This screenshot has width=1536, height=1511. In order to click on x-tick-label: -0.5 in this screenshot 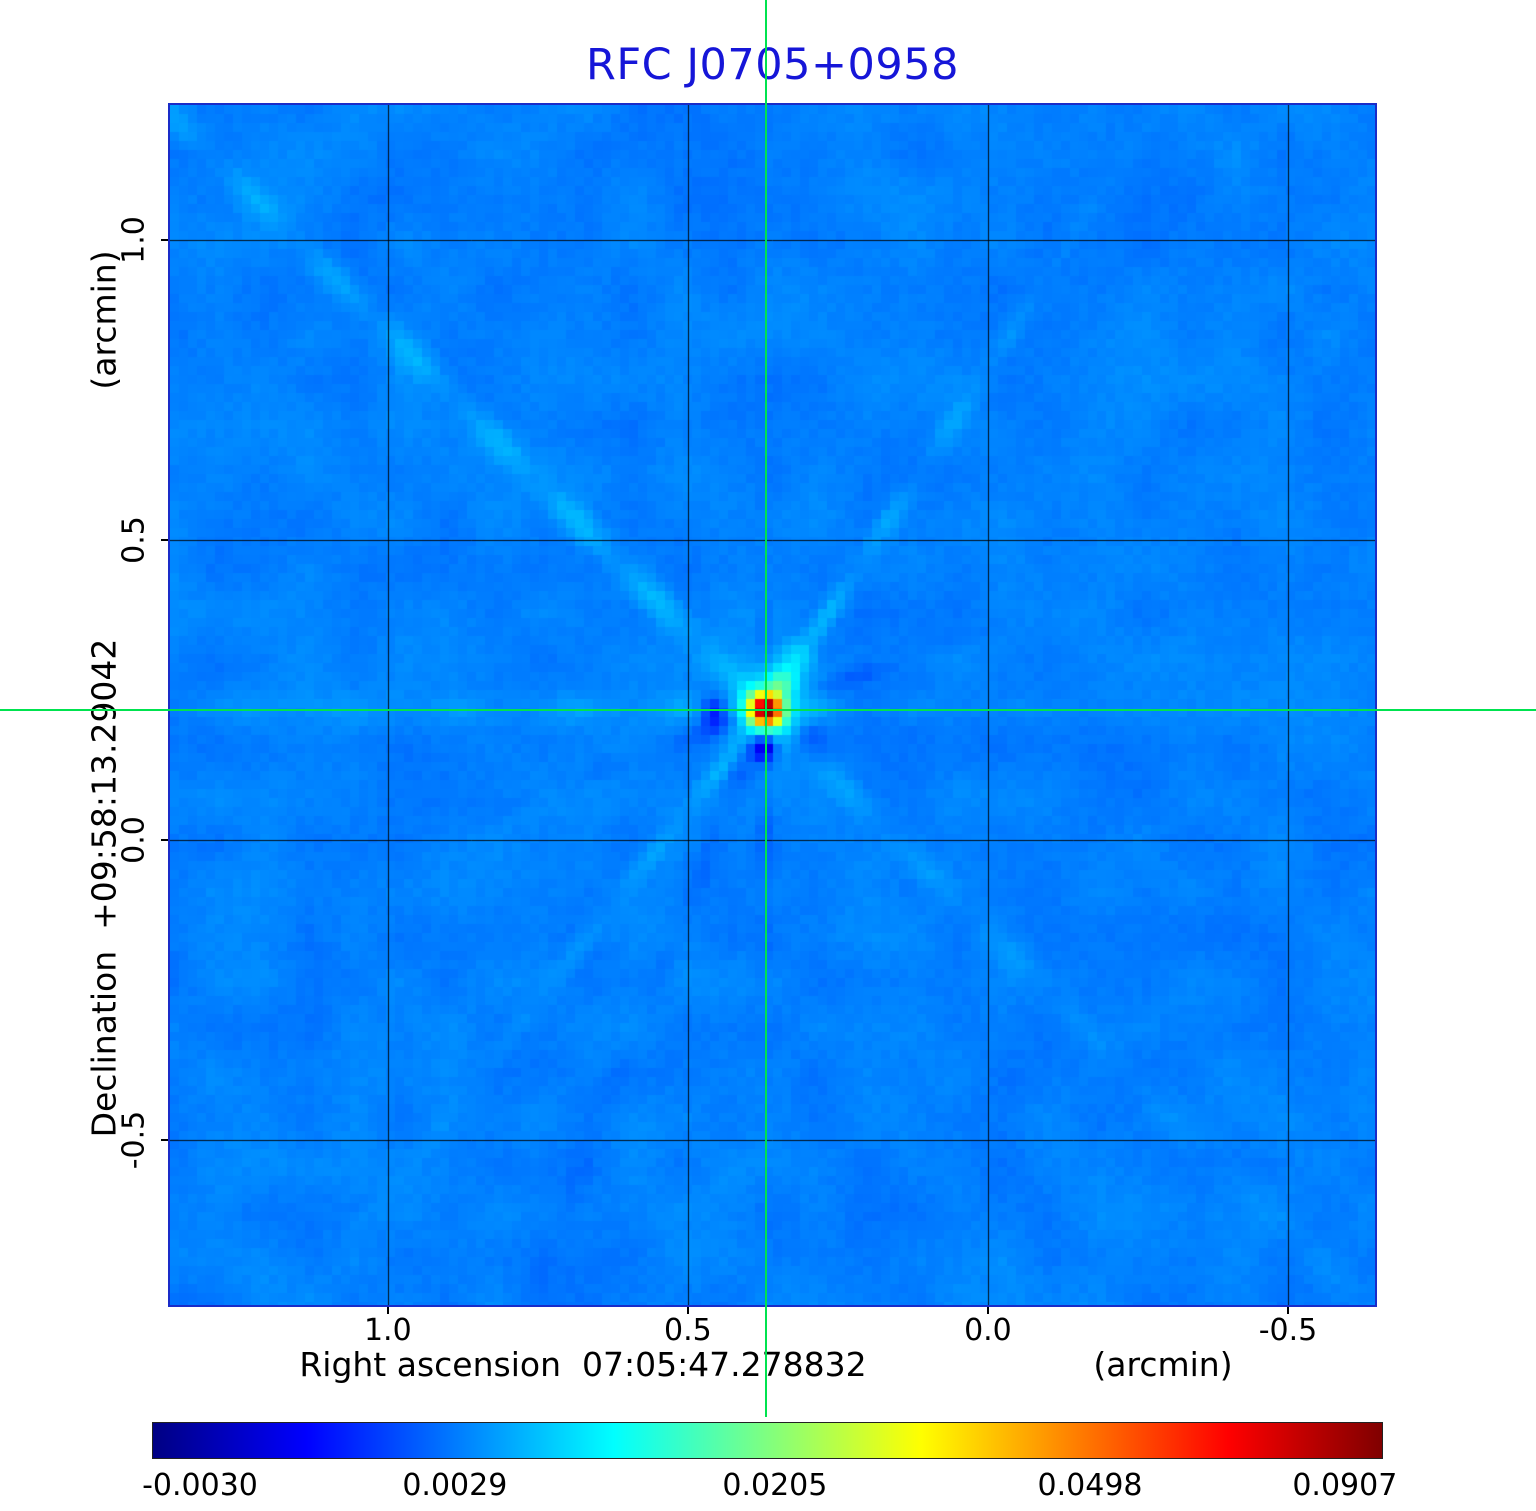, I will do `click(1288, 1330)`.